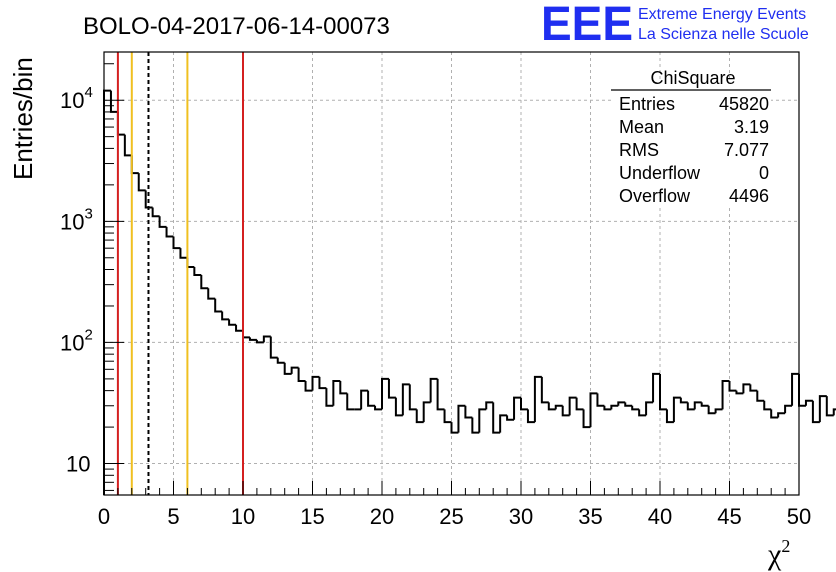 Image resolution: width=836 pixels, height=572 pixels. I want to click on stats-title: ChiSquare, so click(692, 78).